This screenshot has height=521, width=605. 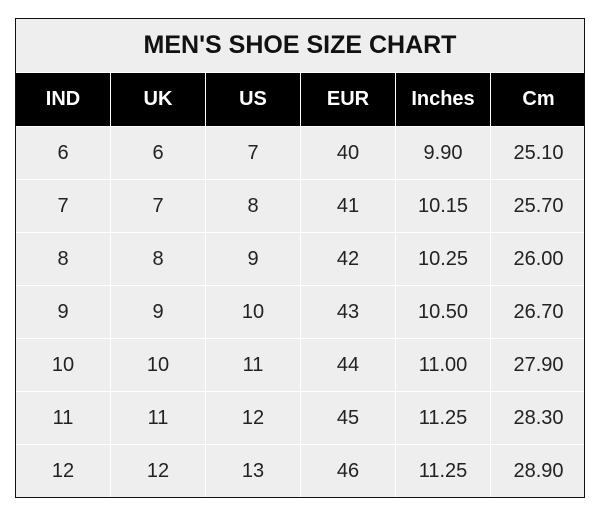 I want to click on cell-uk: 7, so click(x=158, y=206).